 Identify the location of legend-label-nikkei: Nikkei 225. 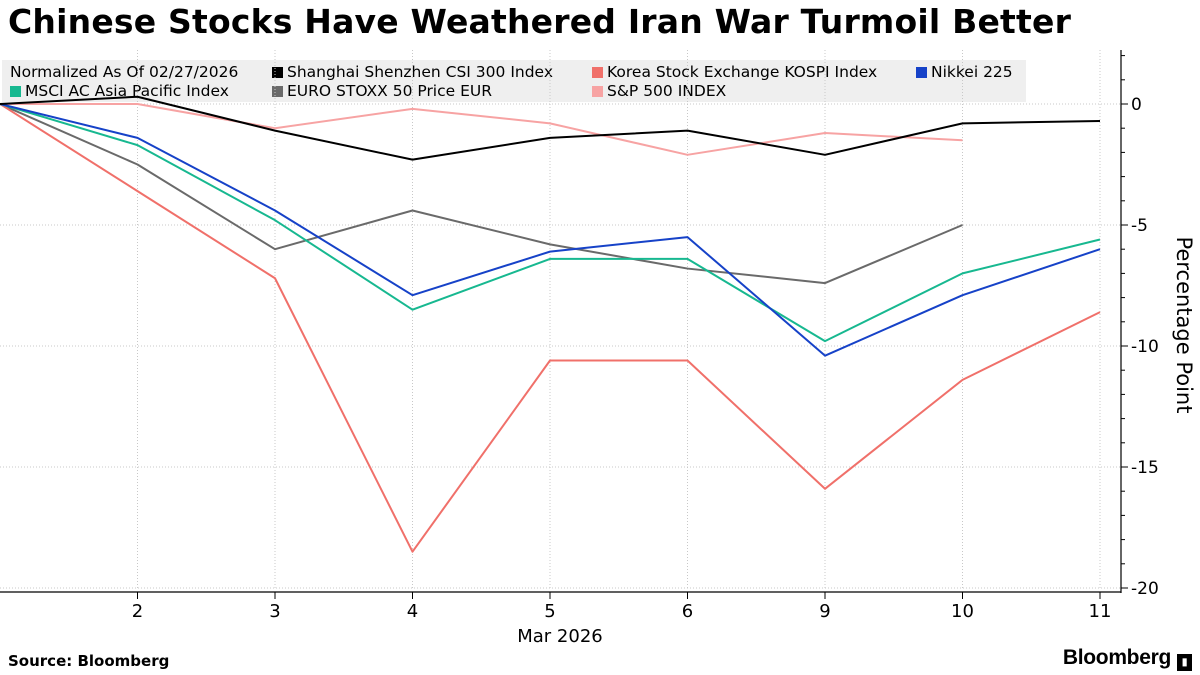
(972, 72).